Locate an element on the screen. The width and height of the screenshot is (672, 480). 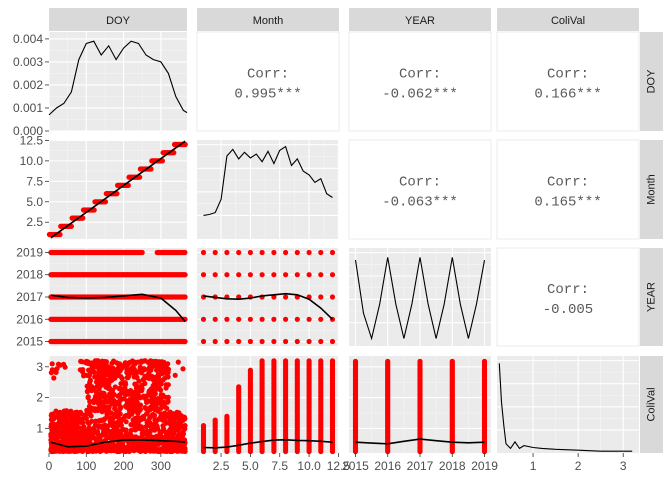
strip-right-label: YEAR is located at coordinates (651, 297).